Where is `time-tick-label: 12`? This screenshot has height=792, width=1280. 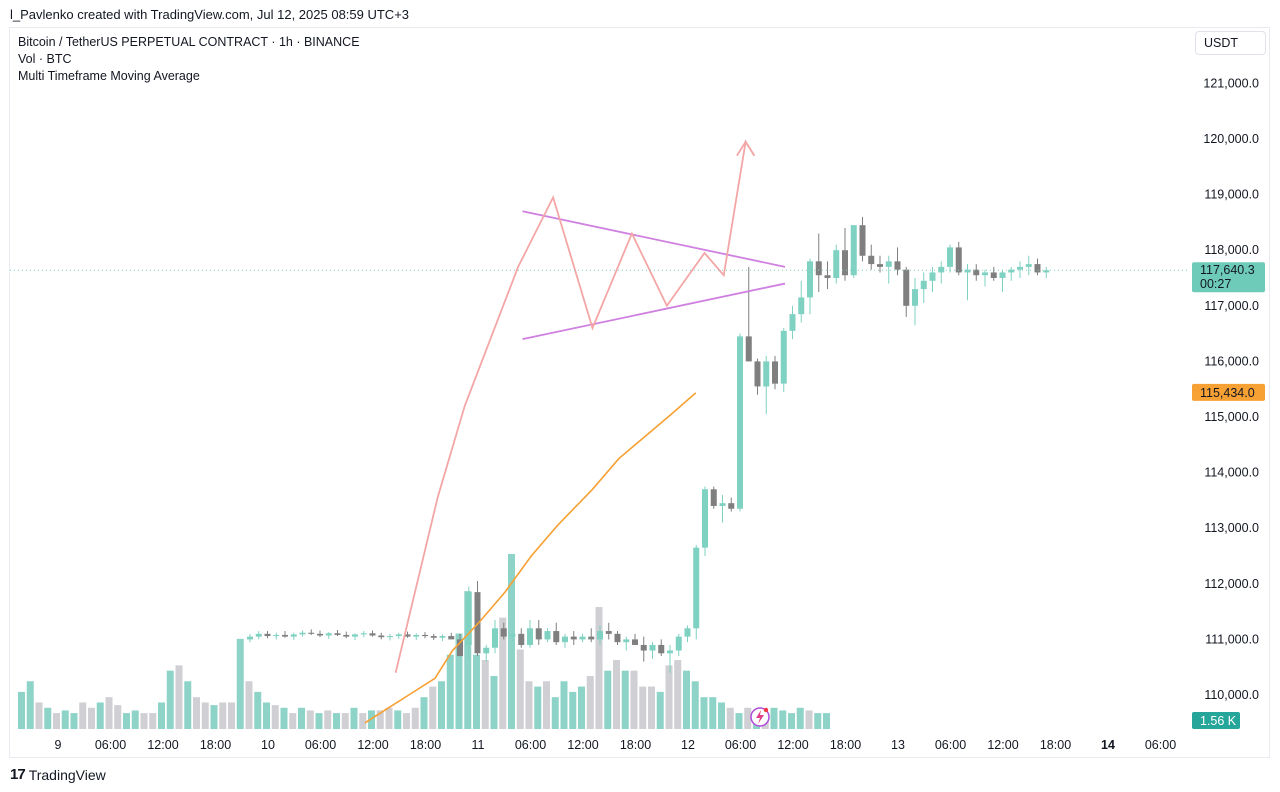
time-tick-label: 12 is located at coordinates (688, 745).